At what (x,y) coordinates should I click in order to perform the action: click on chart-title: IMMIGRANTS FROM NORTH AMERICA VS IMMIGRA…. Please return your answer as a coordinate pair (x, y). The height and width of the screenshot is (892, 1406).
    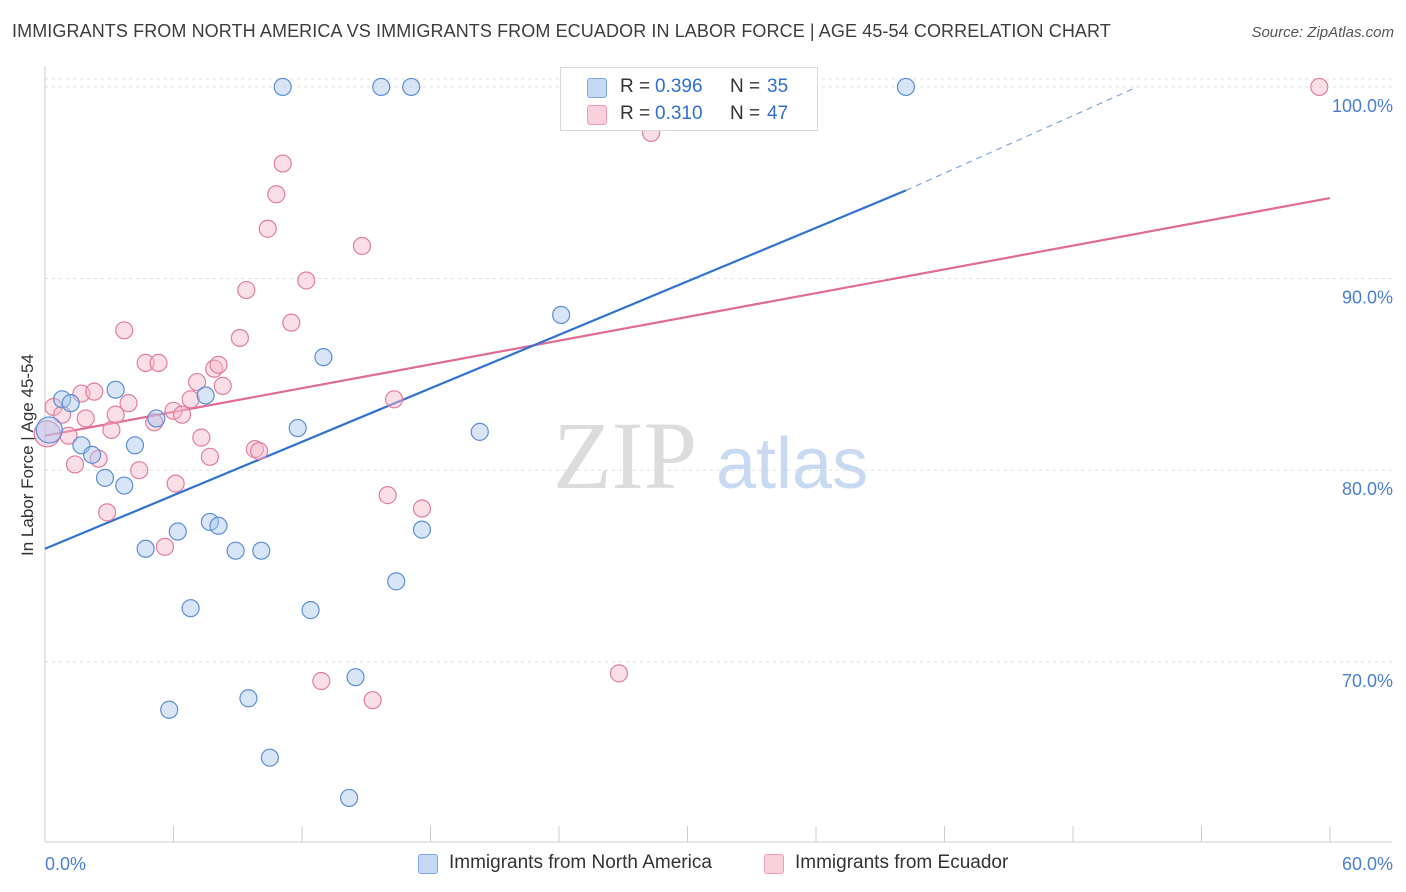
    Looking at the image, I should click on (561, 31).